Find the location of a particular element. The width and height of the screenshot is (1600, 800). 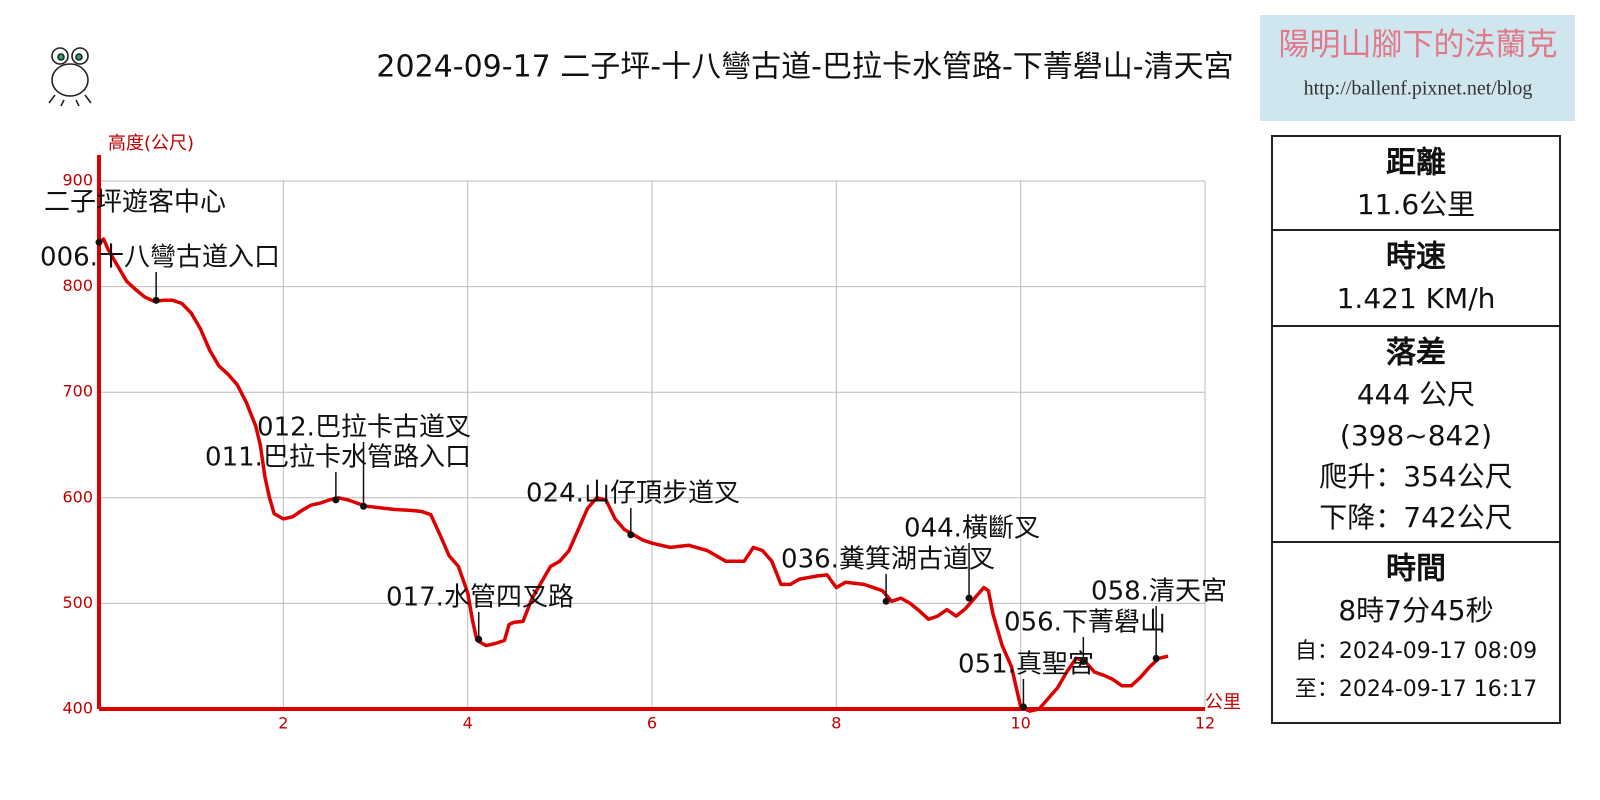

waypoint-label: 011.巴拉卡水管路入口 is located at coordinates (338, 458).